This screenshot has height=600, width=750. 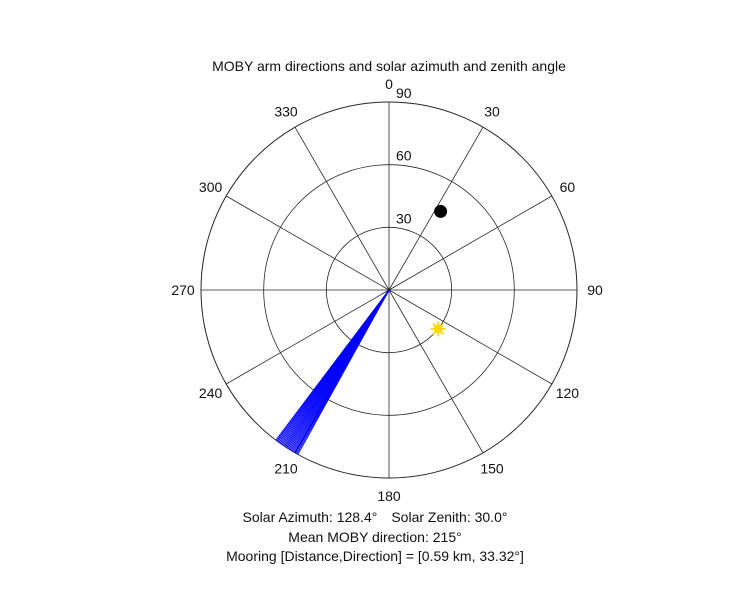 I want to click on radial-tick-label: 30, so click(x=404, y=218).